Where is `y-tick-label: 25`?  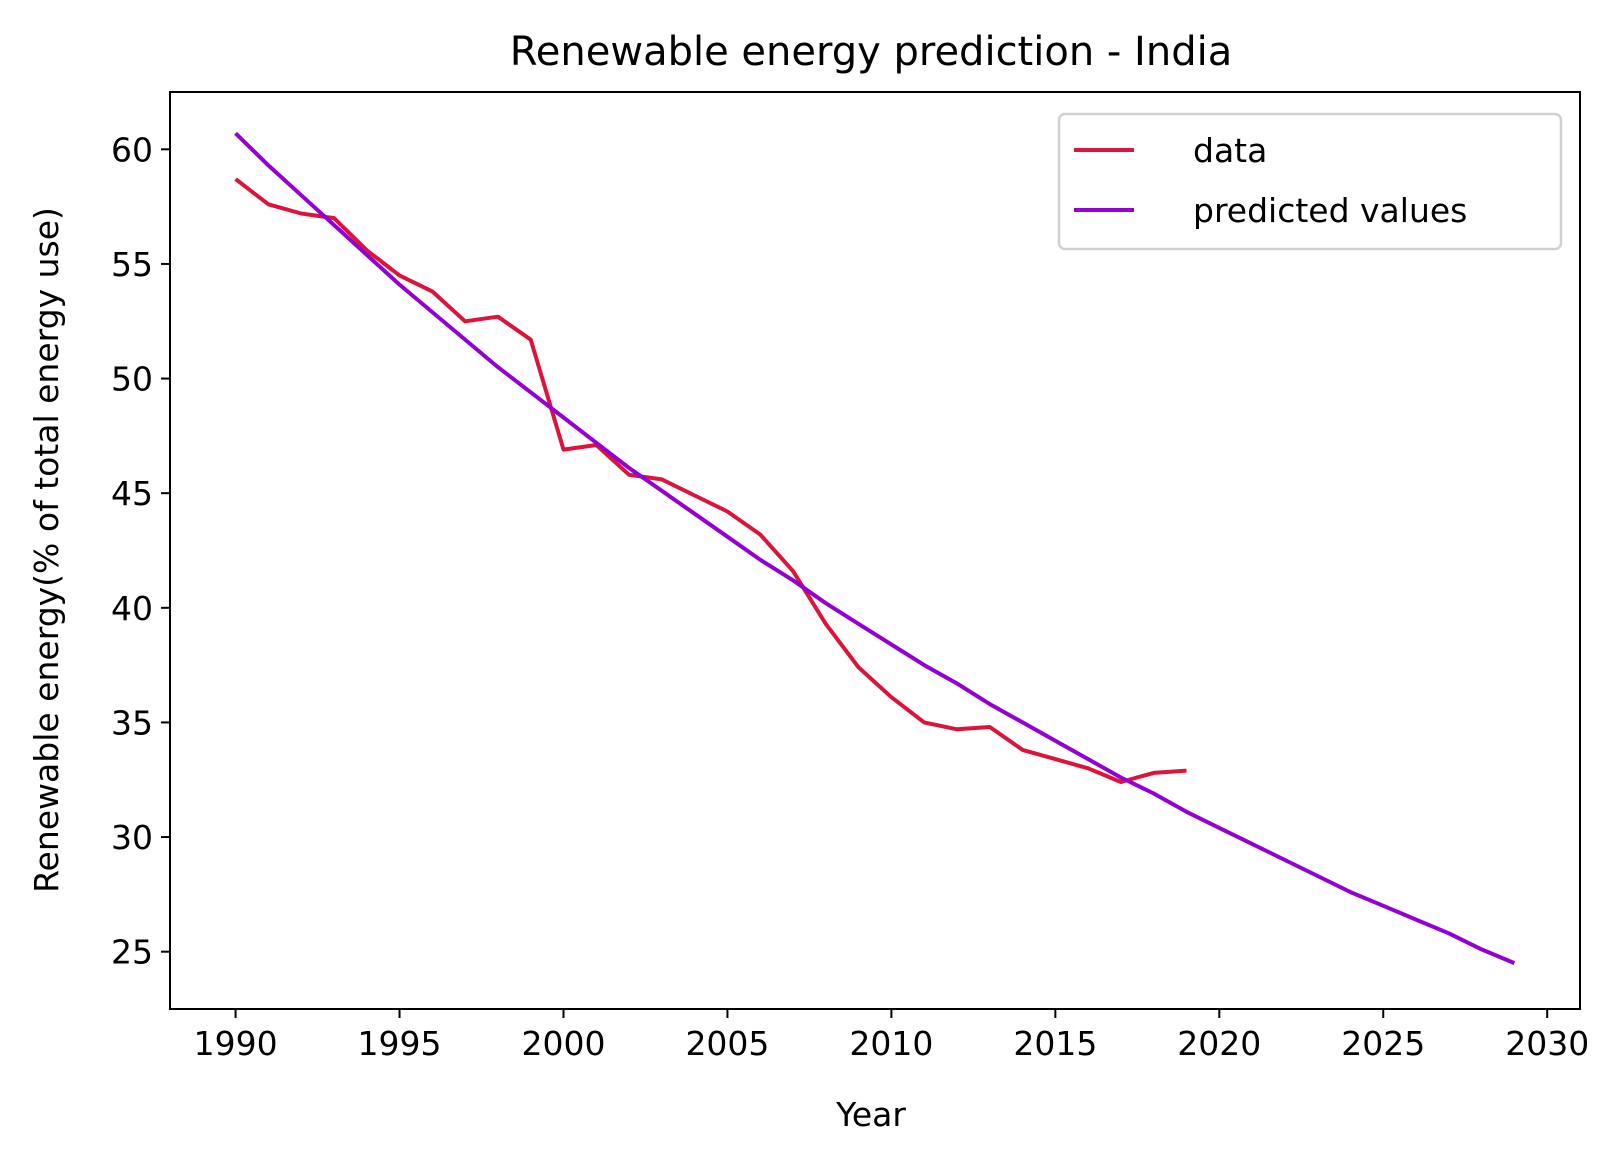 y-tick-label: 25 is located at coordinates (132, 952).